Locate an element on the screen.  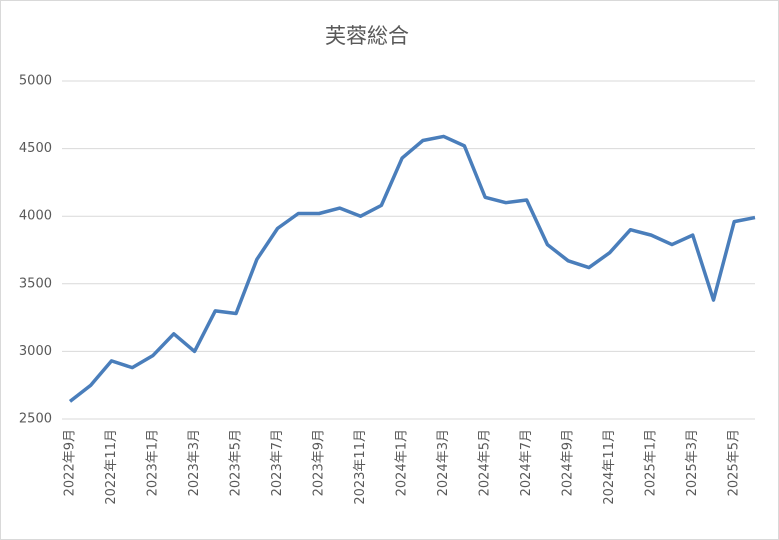
x-tick-label: 2024年1月 is located at coordinates (402, 462).